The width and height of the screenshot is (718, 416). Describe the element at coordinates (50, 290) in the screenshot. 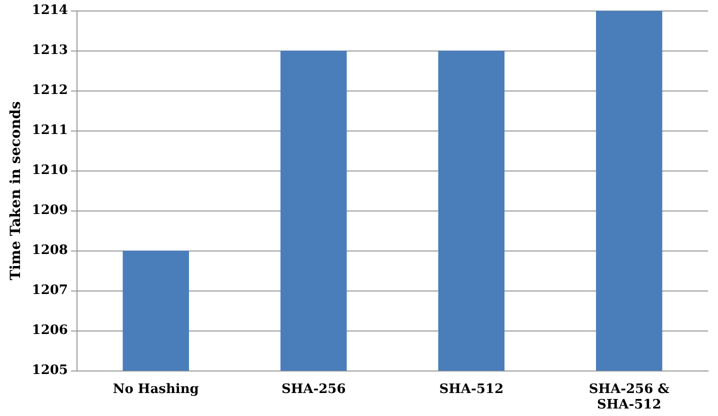

I see `y-tick-label: 1207` at that location.